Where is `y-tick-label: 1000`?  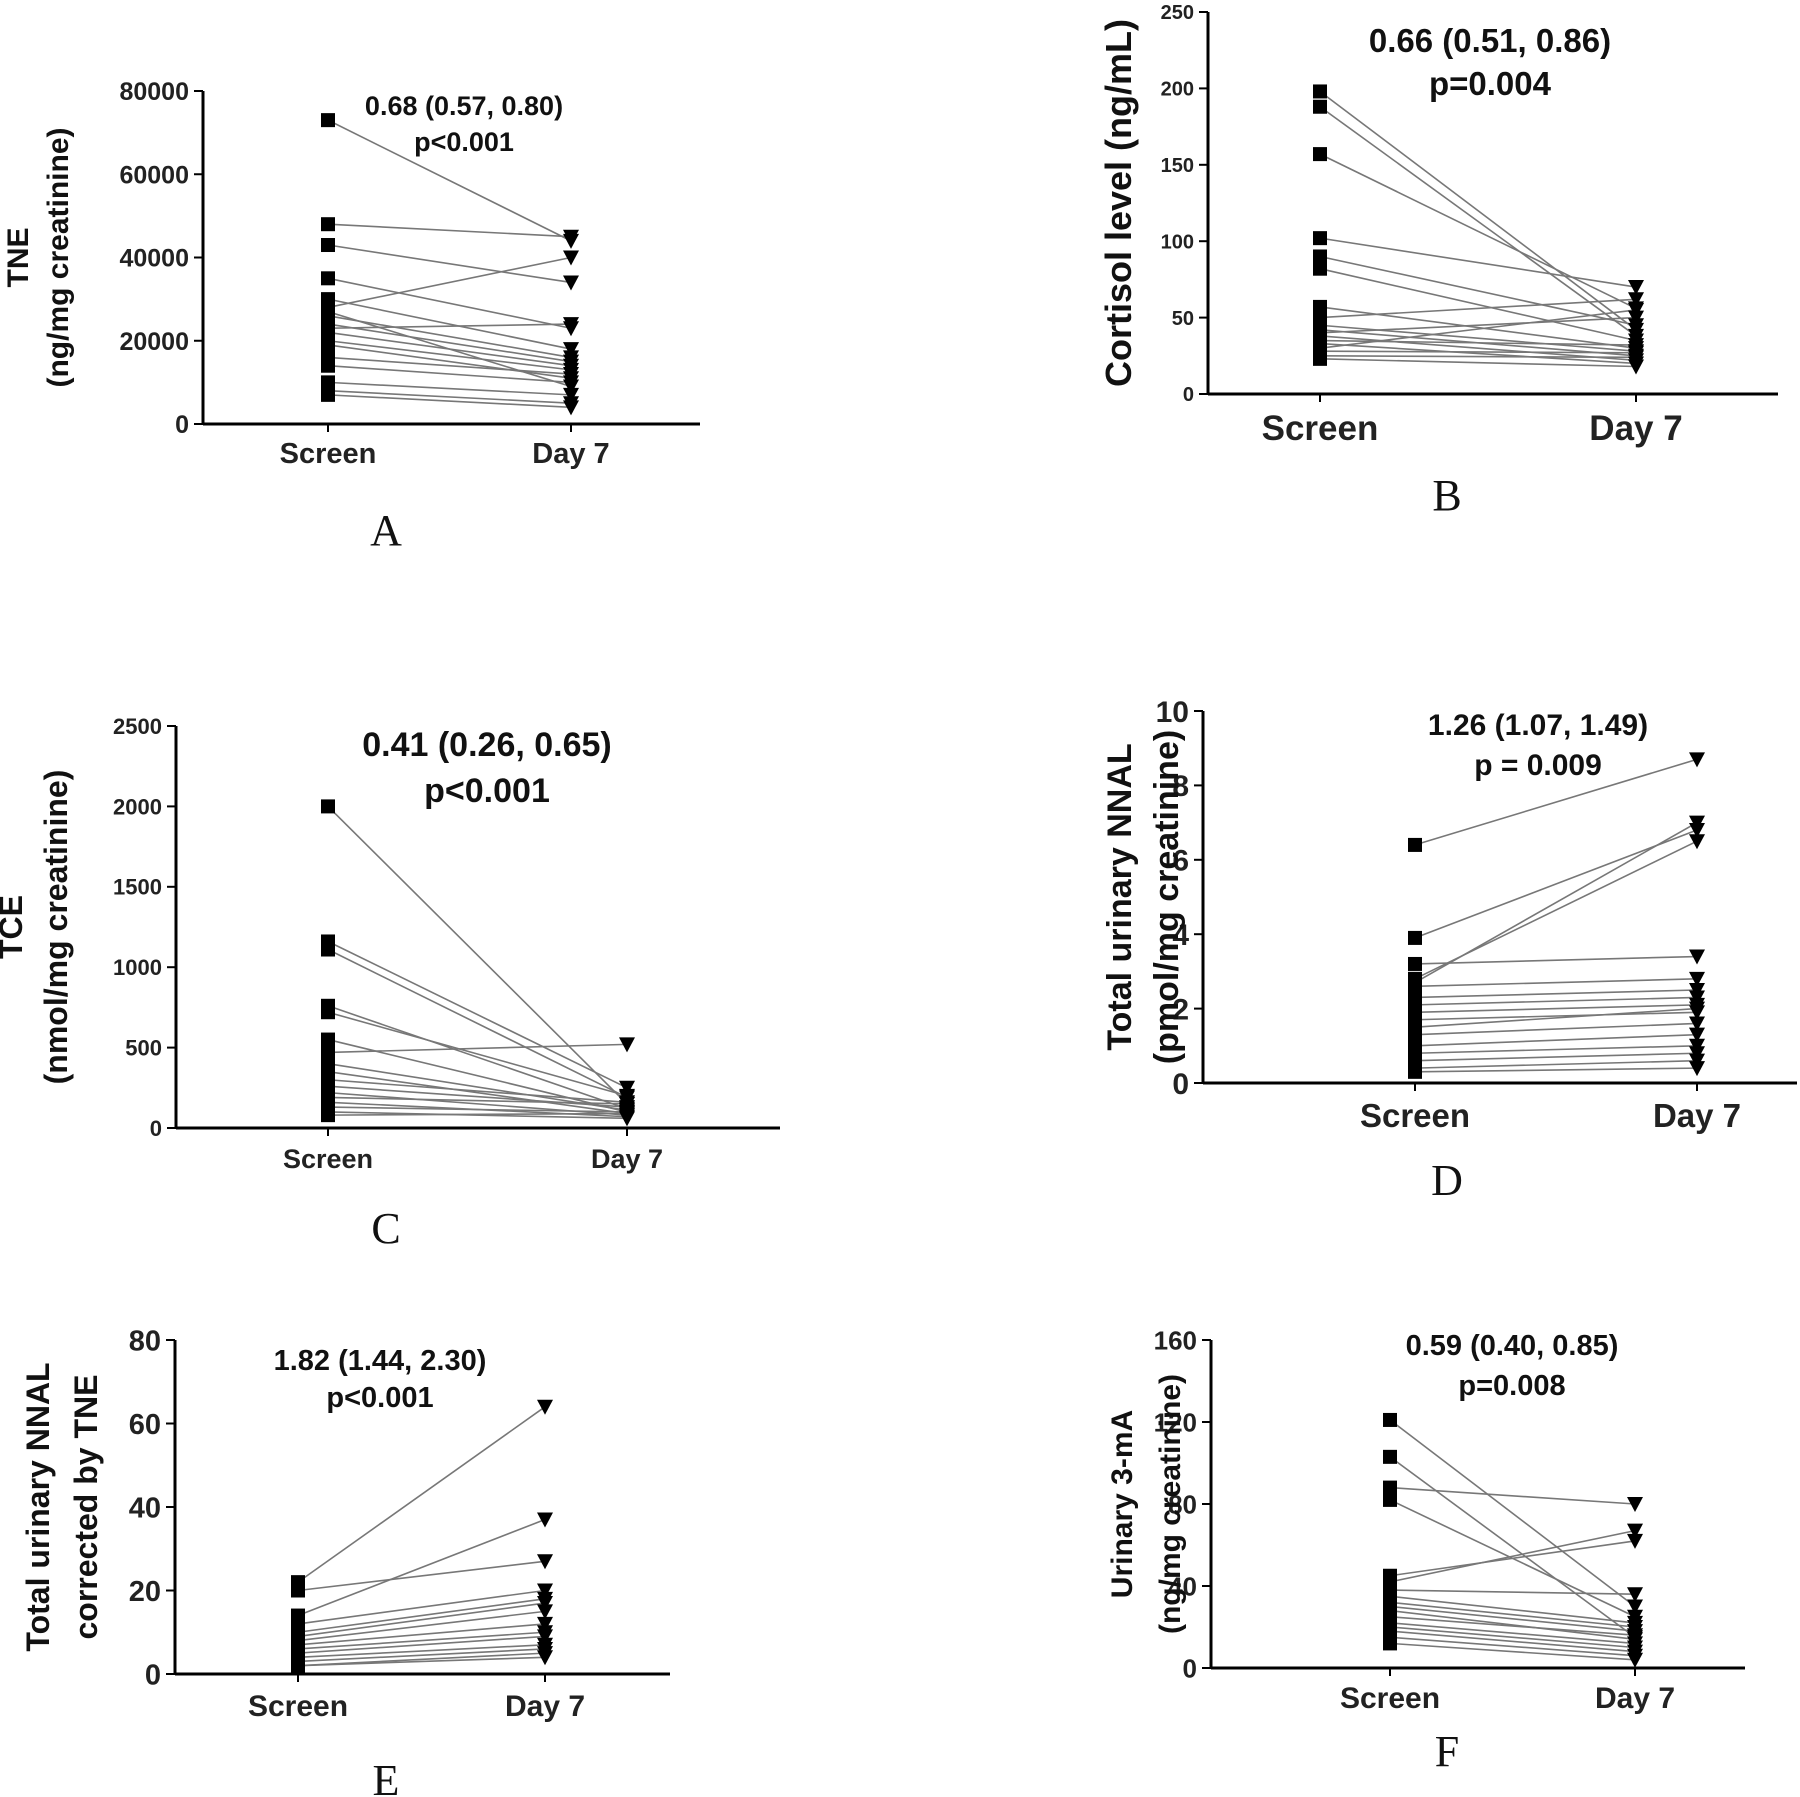 y-tick-label: 1000 is located at coordinates (137, 967).